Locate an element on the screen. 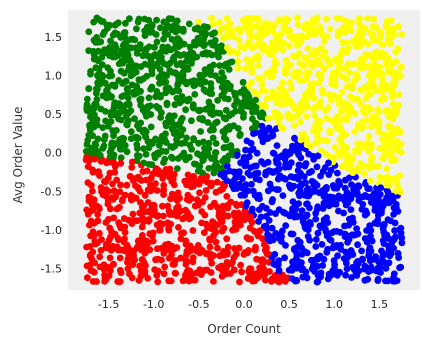 The height and width of the screenshot is (339, 422). y-axis-label: Avg Order Value is located at coordinates (18, 155).